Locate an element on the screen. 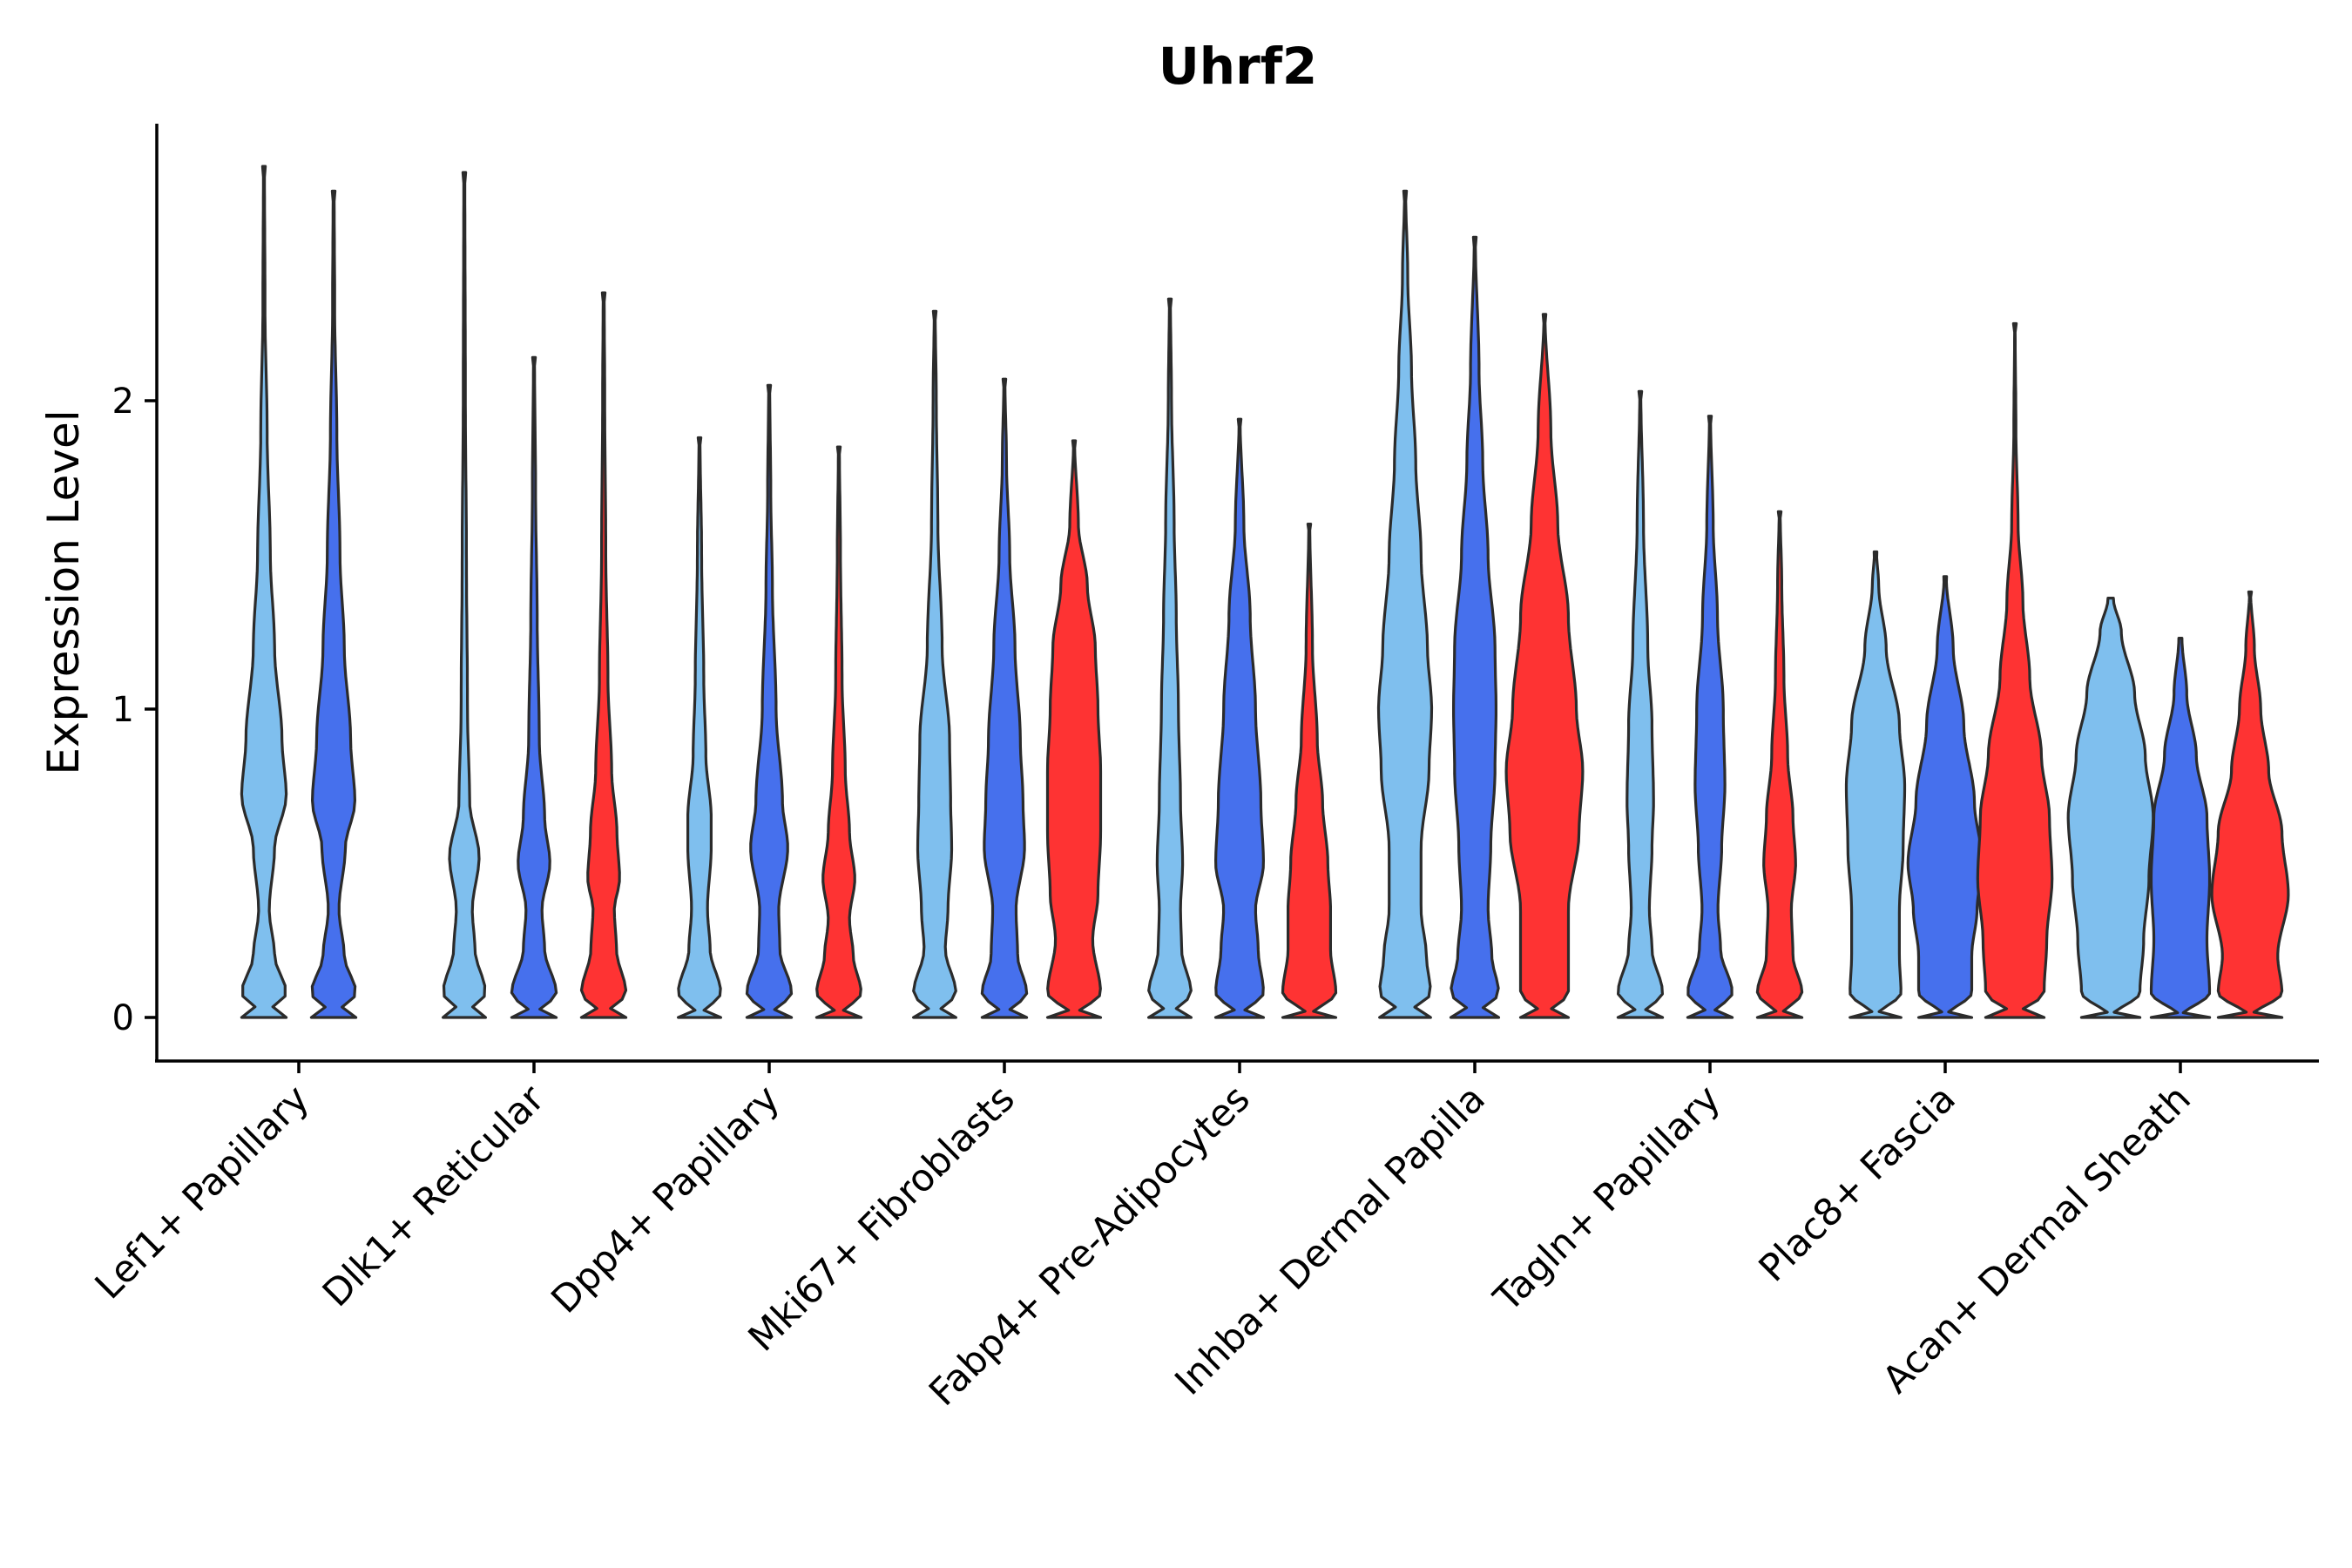  x-tick-label: Tagln+ Papillary is located at coordinates (1607, 1199).